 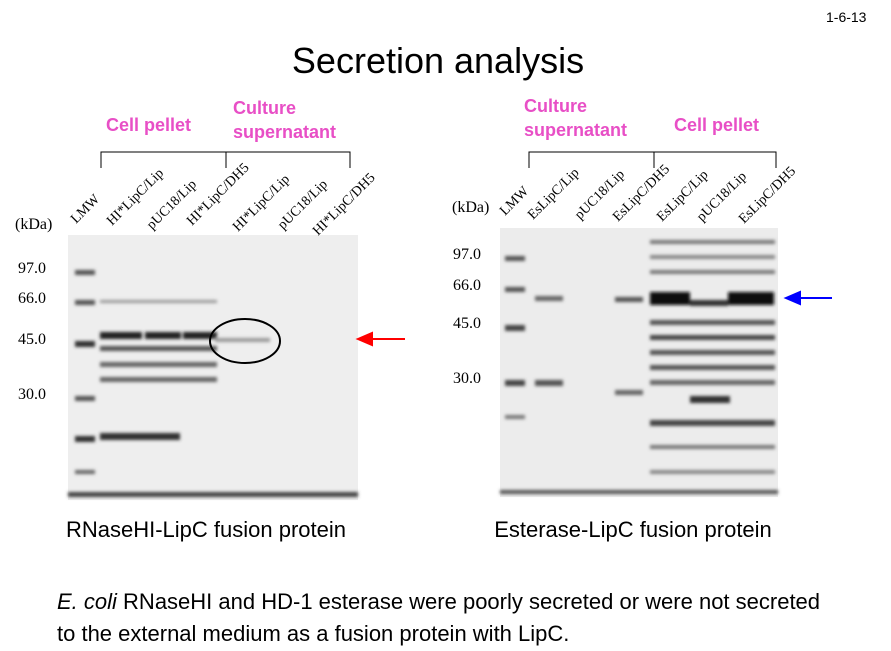 I want to click on caption: Esterase-LipC fusion protein, so click(x=633, y=529).